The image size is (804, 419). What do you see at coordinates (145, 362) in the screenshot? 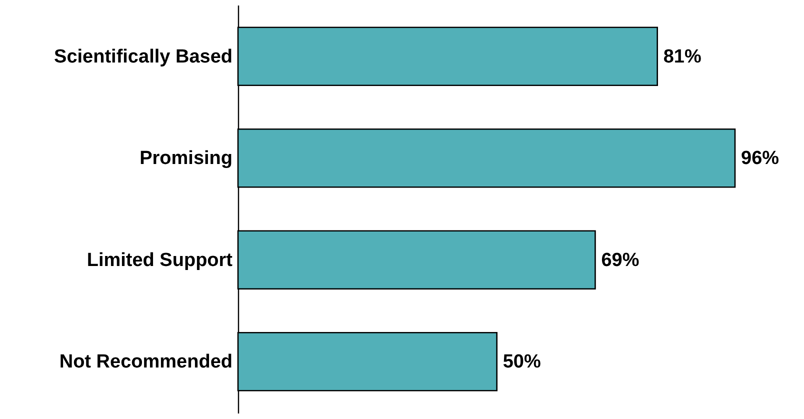
I see `y-tick-label: Not Recommended` at bounding box center [145, 362].